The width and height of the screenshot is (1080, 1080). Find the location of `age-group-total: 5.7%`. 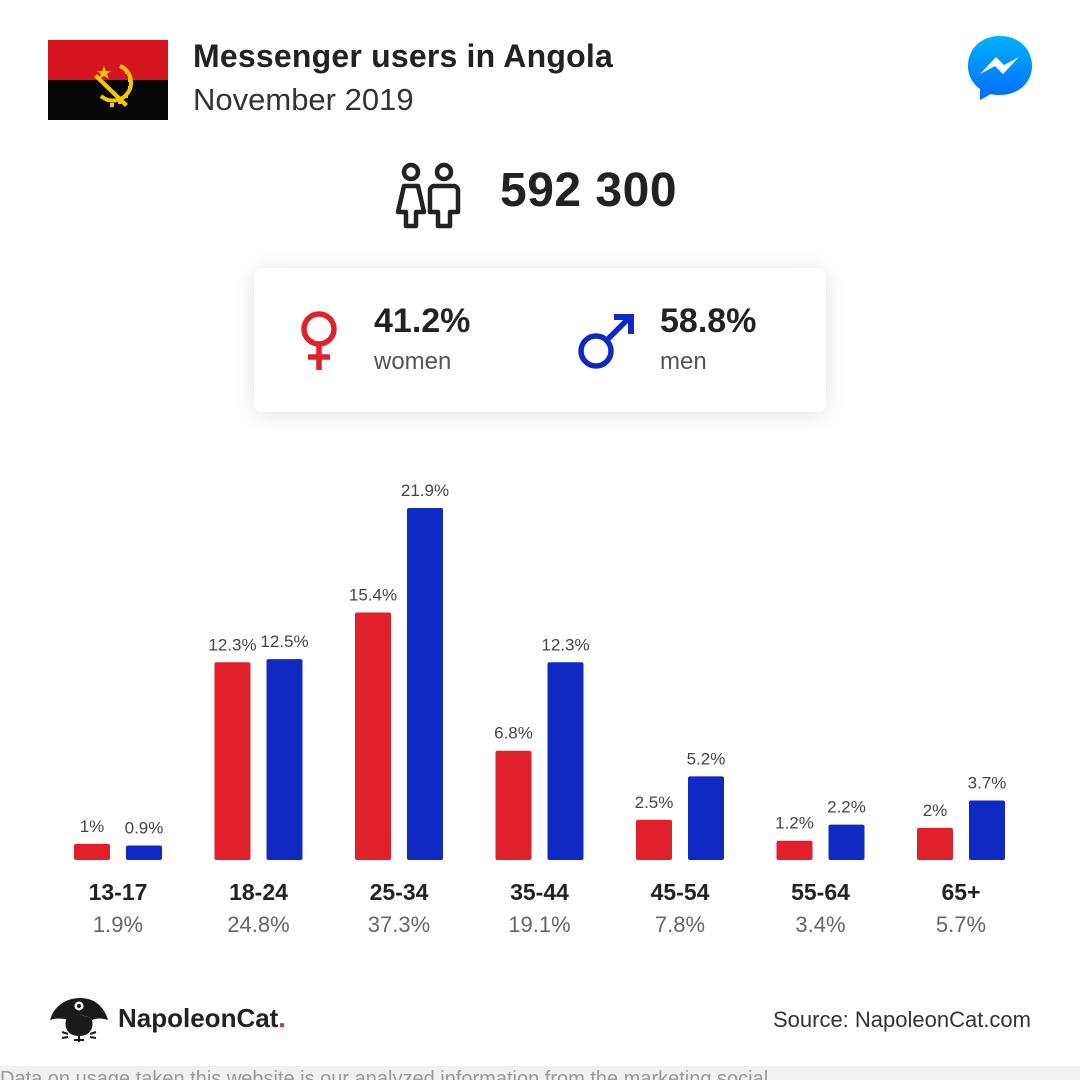

age-group-total: 5.7% is located at coordinates (961, 924).